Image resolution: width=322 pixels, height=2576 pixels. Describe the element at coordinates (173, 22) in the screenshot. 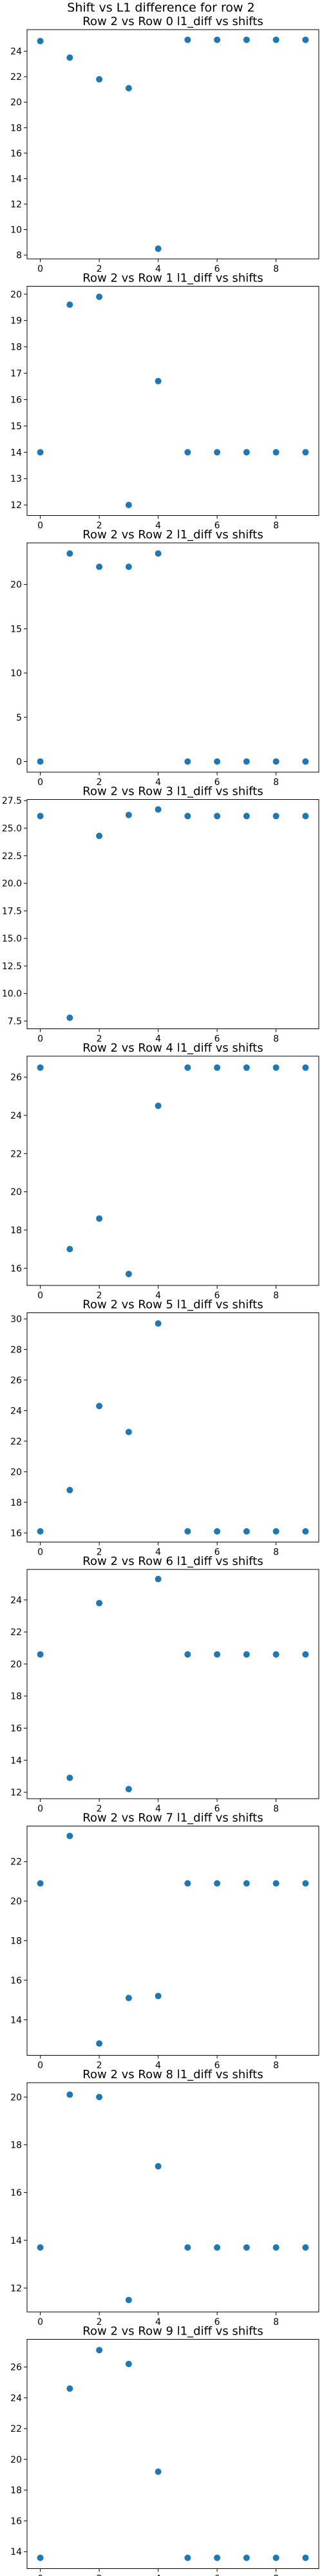

I see `subplot-title: Row 2 vs Row 0 l1_diff vs shifts` at that location.